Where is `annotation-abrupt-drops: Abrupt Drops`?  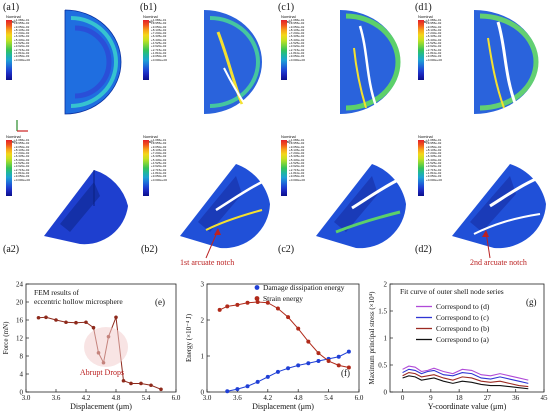 annotation-abrupt-drops: Abrupt Drops is located at coordinates (102, 372).